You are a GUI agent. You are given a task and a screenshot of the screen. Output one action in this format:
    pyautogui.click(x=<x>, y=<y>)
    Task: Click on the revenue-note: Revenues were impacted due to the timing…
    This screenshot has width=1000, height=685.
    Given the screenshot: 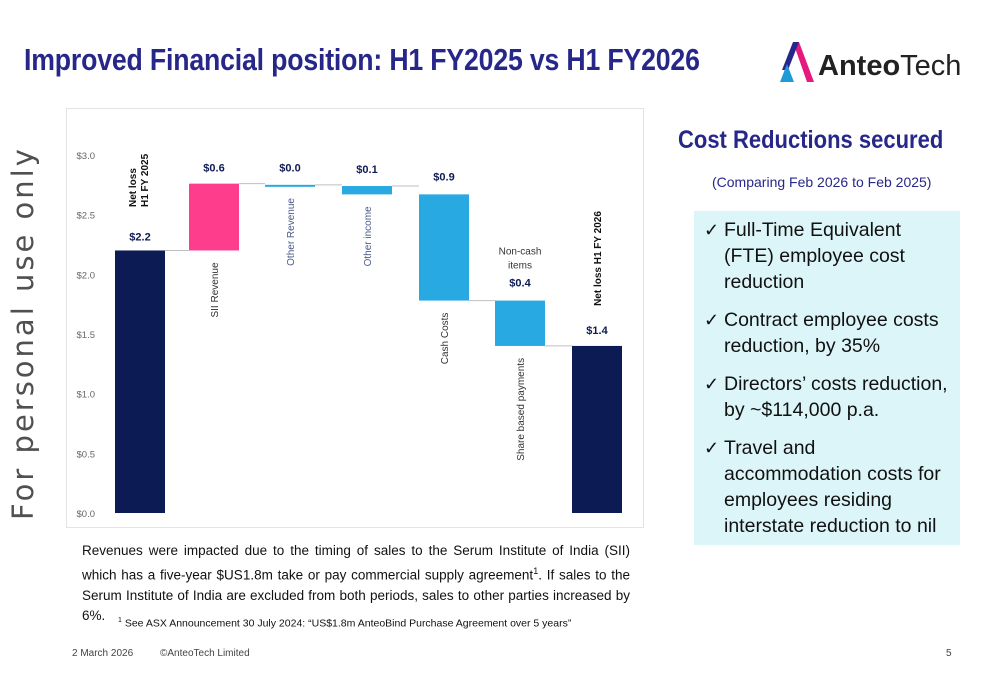 What is the action you would take?
    pyautogui.click(x=356, y=583)
    